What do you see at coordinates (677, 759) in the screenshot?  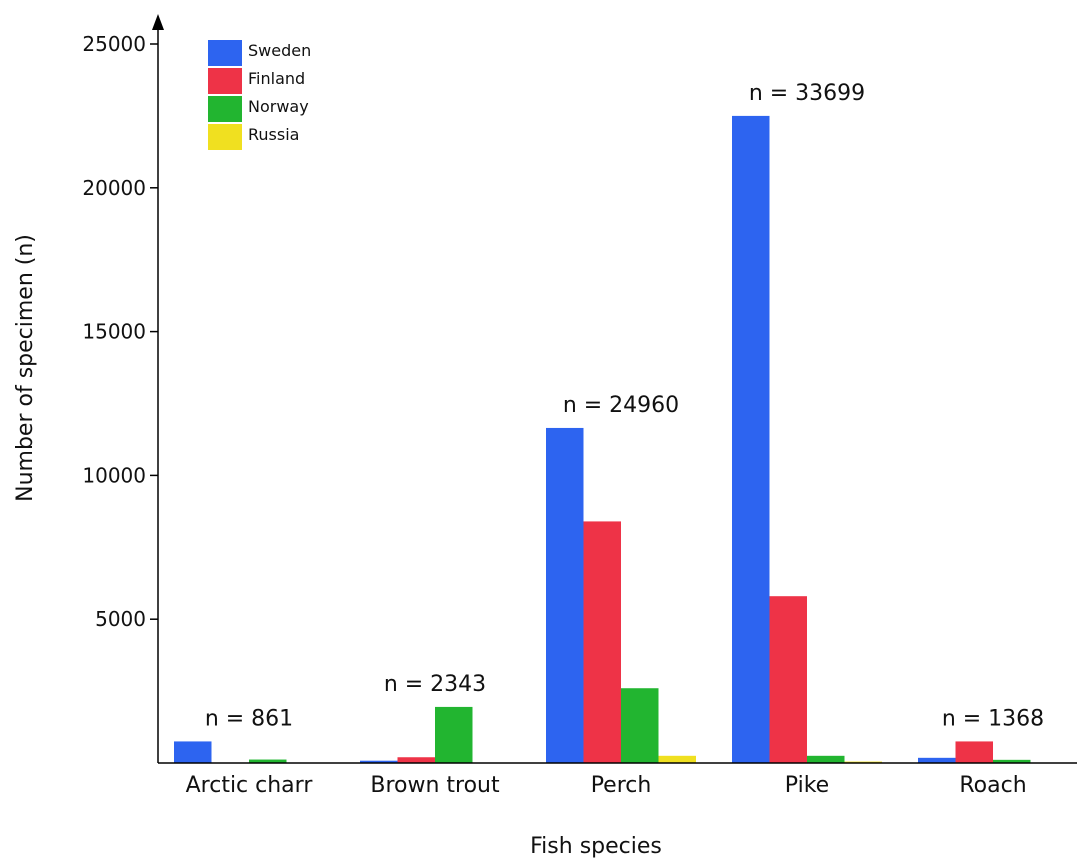 I see `bar-perch-russia` at bounding box center [677, 759].